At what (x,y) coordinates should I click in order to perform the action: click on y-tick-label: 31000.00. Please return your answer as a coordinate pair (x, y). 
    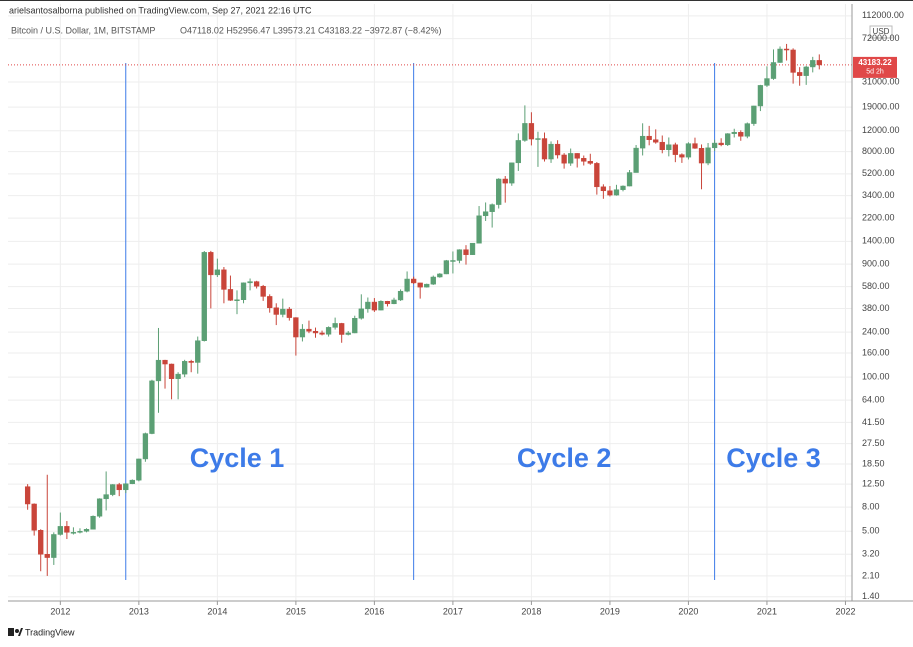
    Looking at the image, I should click on (881, 81).